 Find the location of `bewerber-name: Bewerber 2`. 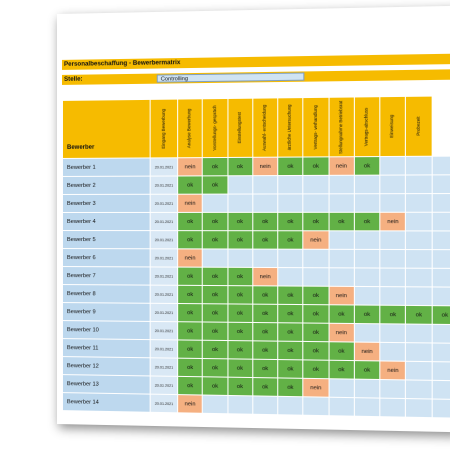

bewerber-name: Bewerber 2 is located at coordinates (106, 185).